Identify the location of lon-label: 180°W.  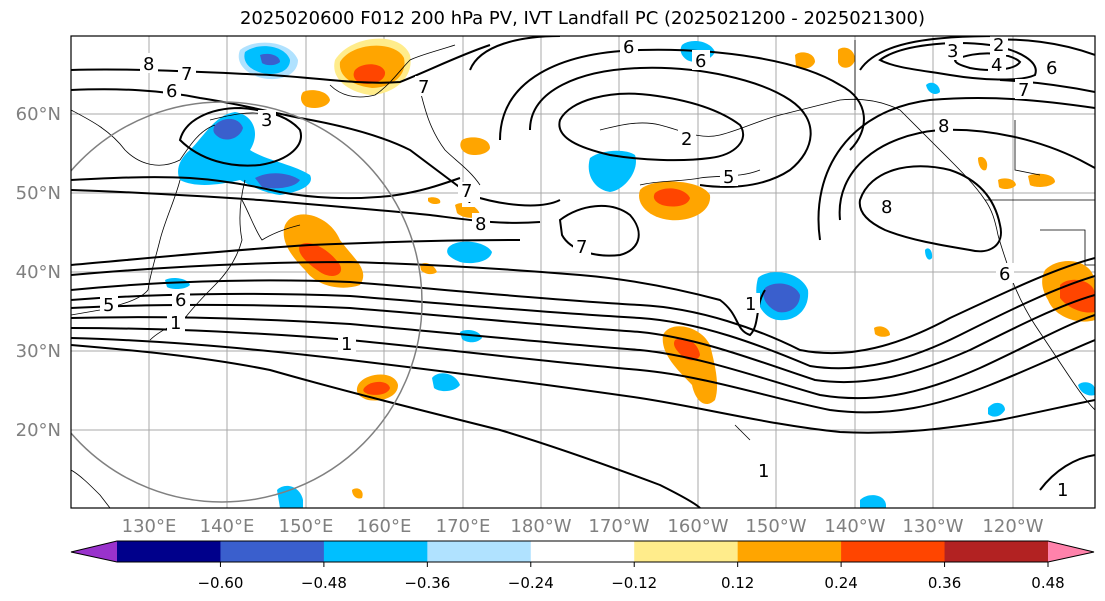
(540, 526).